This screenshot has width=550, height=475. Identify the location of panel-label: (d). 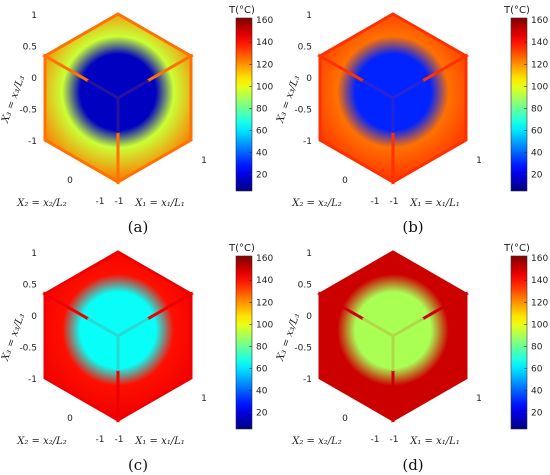
(412, 465).